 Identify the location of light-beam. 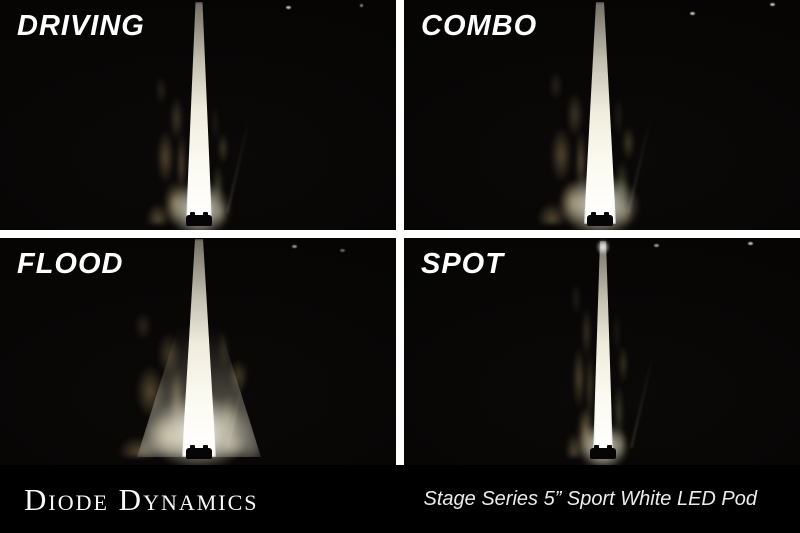
(603, 349).